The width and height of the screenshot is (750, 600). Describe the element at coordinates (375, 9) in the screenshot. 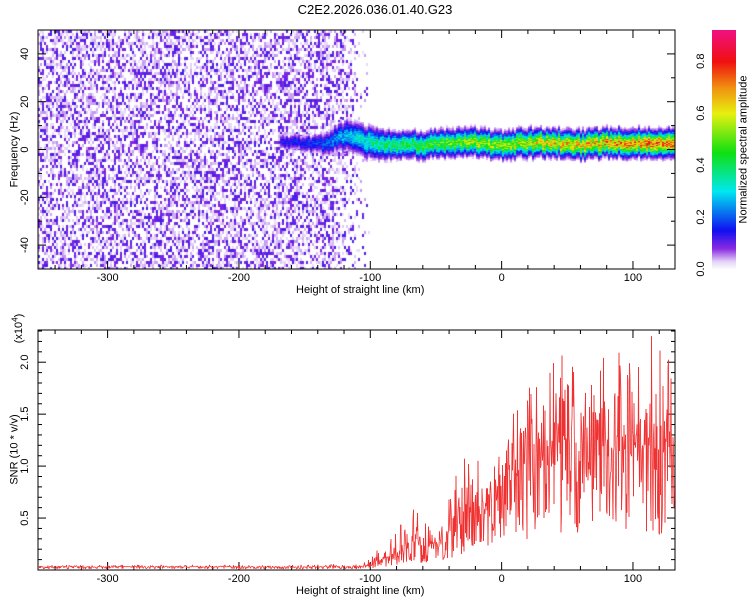

I see `chart-title: C2E2.2026.036.01.40.G23` at that location.